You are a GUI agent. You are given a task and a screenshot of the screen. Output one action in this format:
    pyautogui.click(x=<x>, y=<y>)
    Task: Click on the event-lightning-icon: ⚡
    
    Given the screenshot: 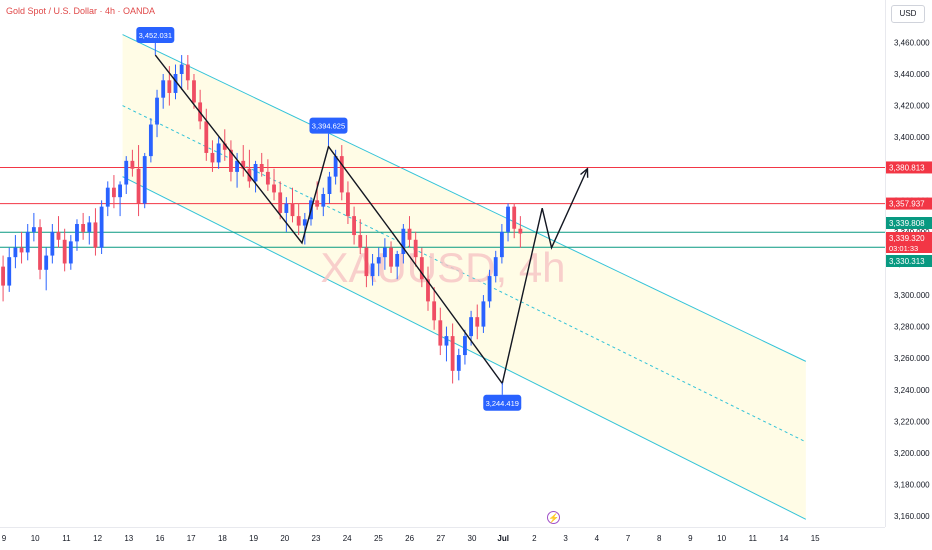 What is the action you would take?
    pyautogui.click(x=553, y=517)
    